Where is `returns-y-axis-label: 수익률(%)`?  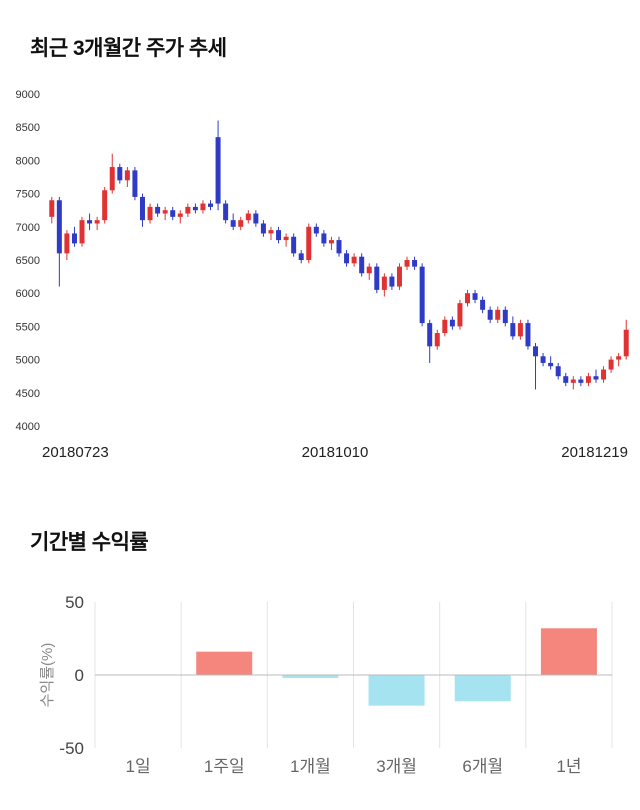
returns-y-axis-label: 수익률(%) is located at coordinates (47, 675).